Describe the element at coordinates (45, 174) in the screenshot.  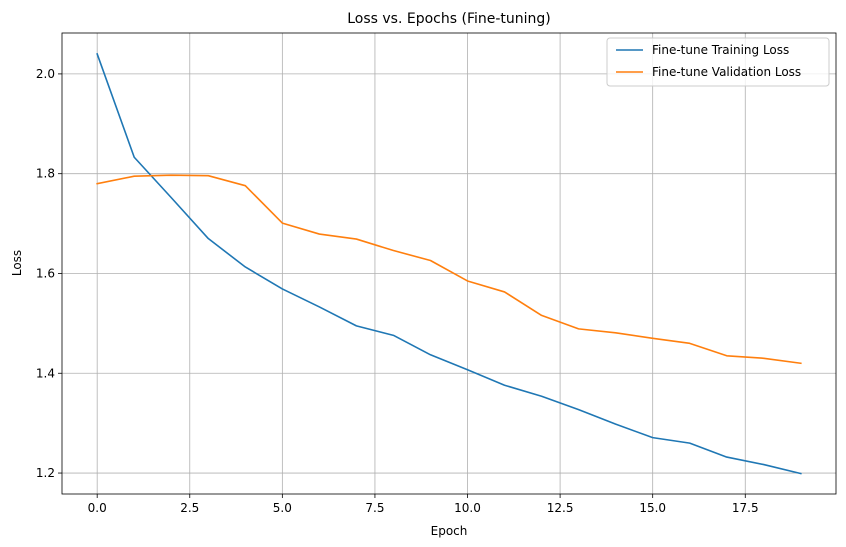
I see `y-tick-label: 1.8` at that location.